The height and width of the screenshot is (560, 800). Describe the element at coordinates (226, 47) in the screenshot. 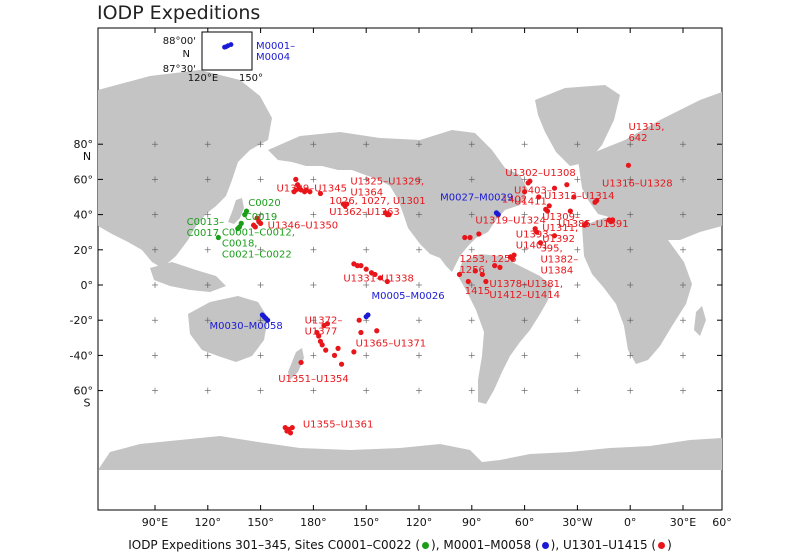

I see `inset-site-marker` at that location.